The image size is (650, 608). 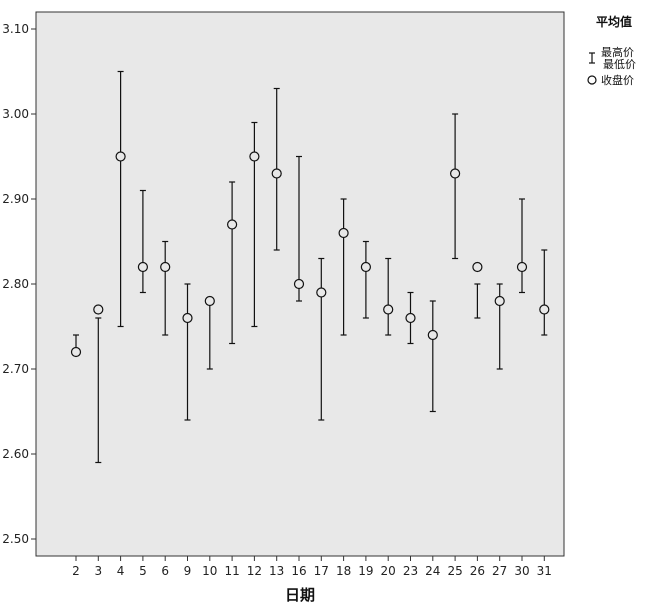 I want to click on x-tick-label: 9, so click(x=188, y=571).